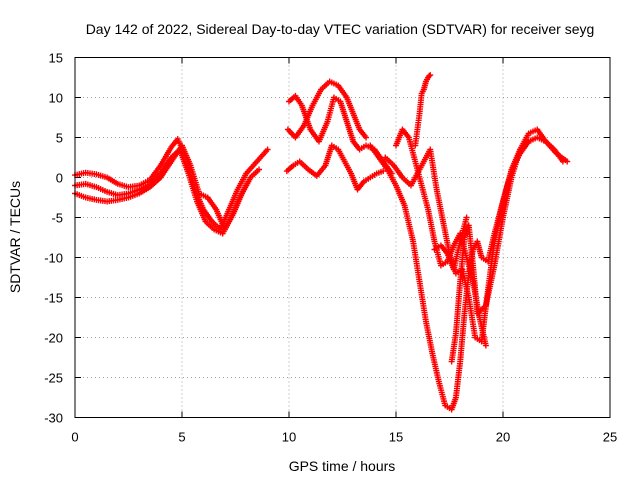  What do you see at coordinates (610, 437) in the screenshot?
I see `x-tick-label: 25` at bounding box center [610, 437].